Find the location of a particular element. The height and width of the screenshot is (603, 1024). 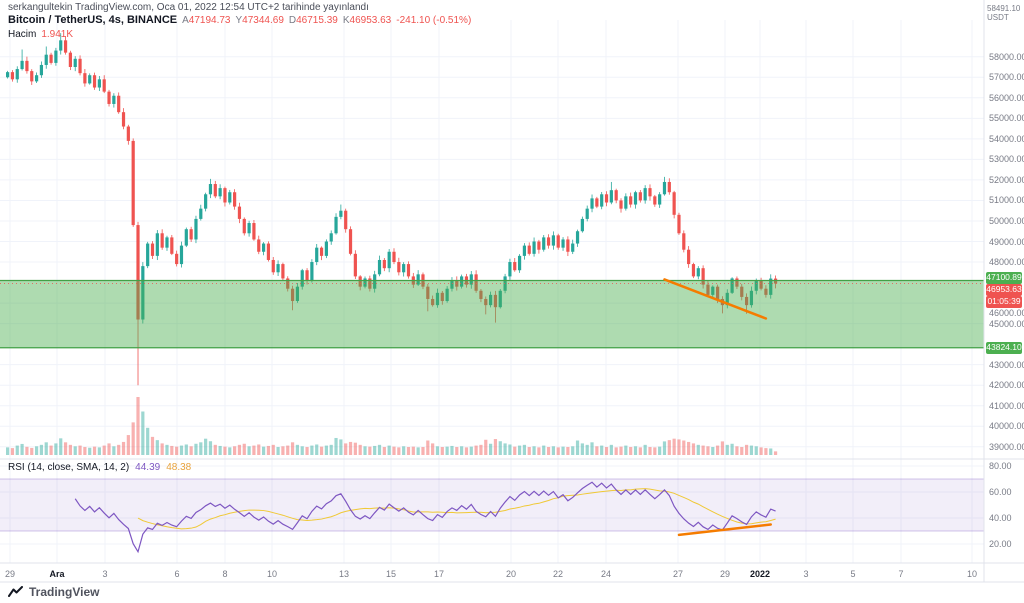

time-axis-label: 17 is located at coordinates (439, 574).